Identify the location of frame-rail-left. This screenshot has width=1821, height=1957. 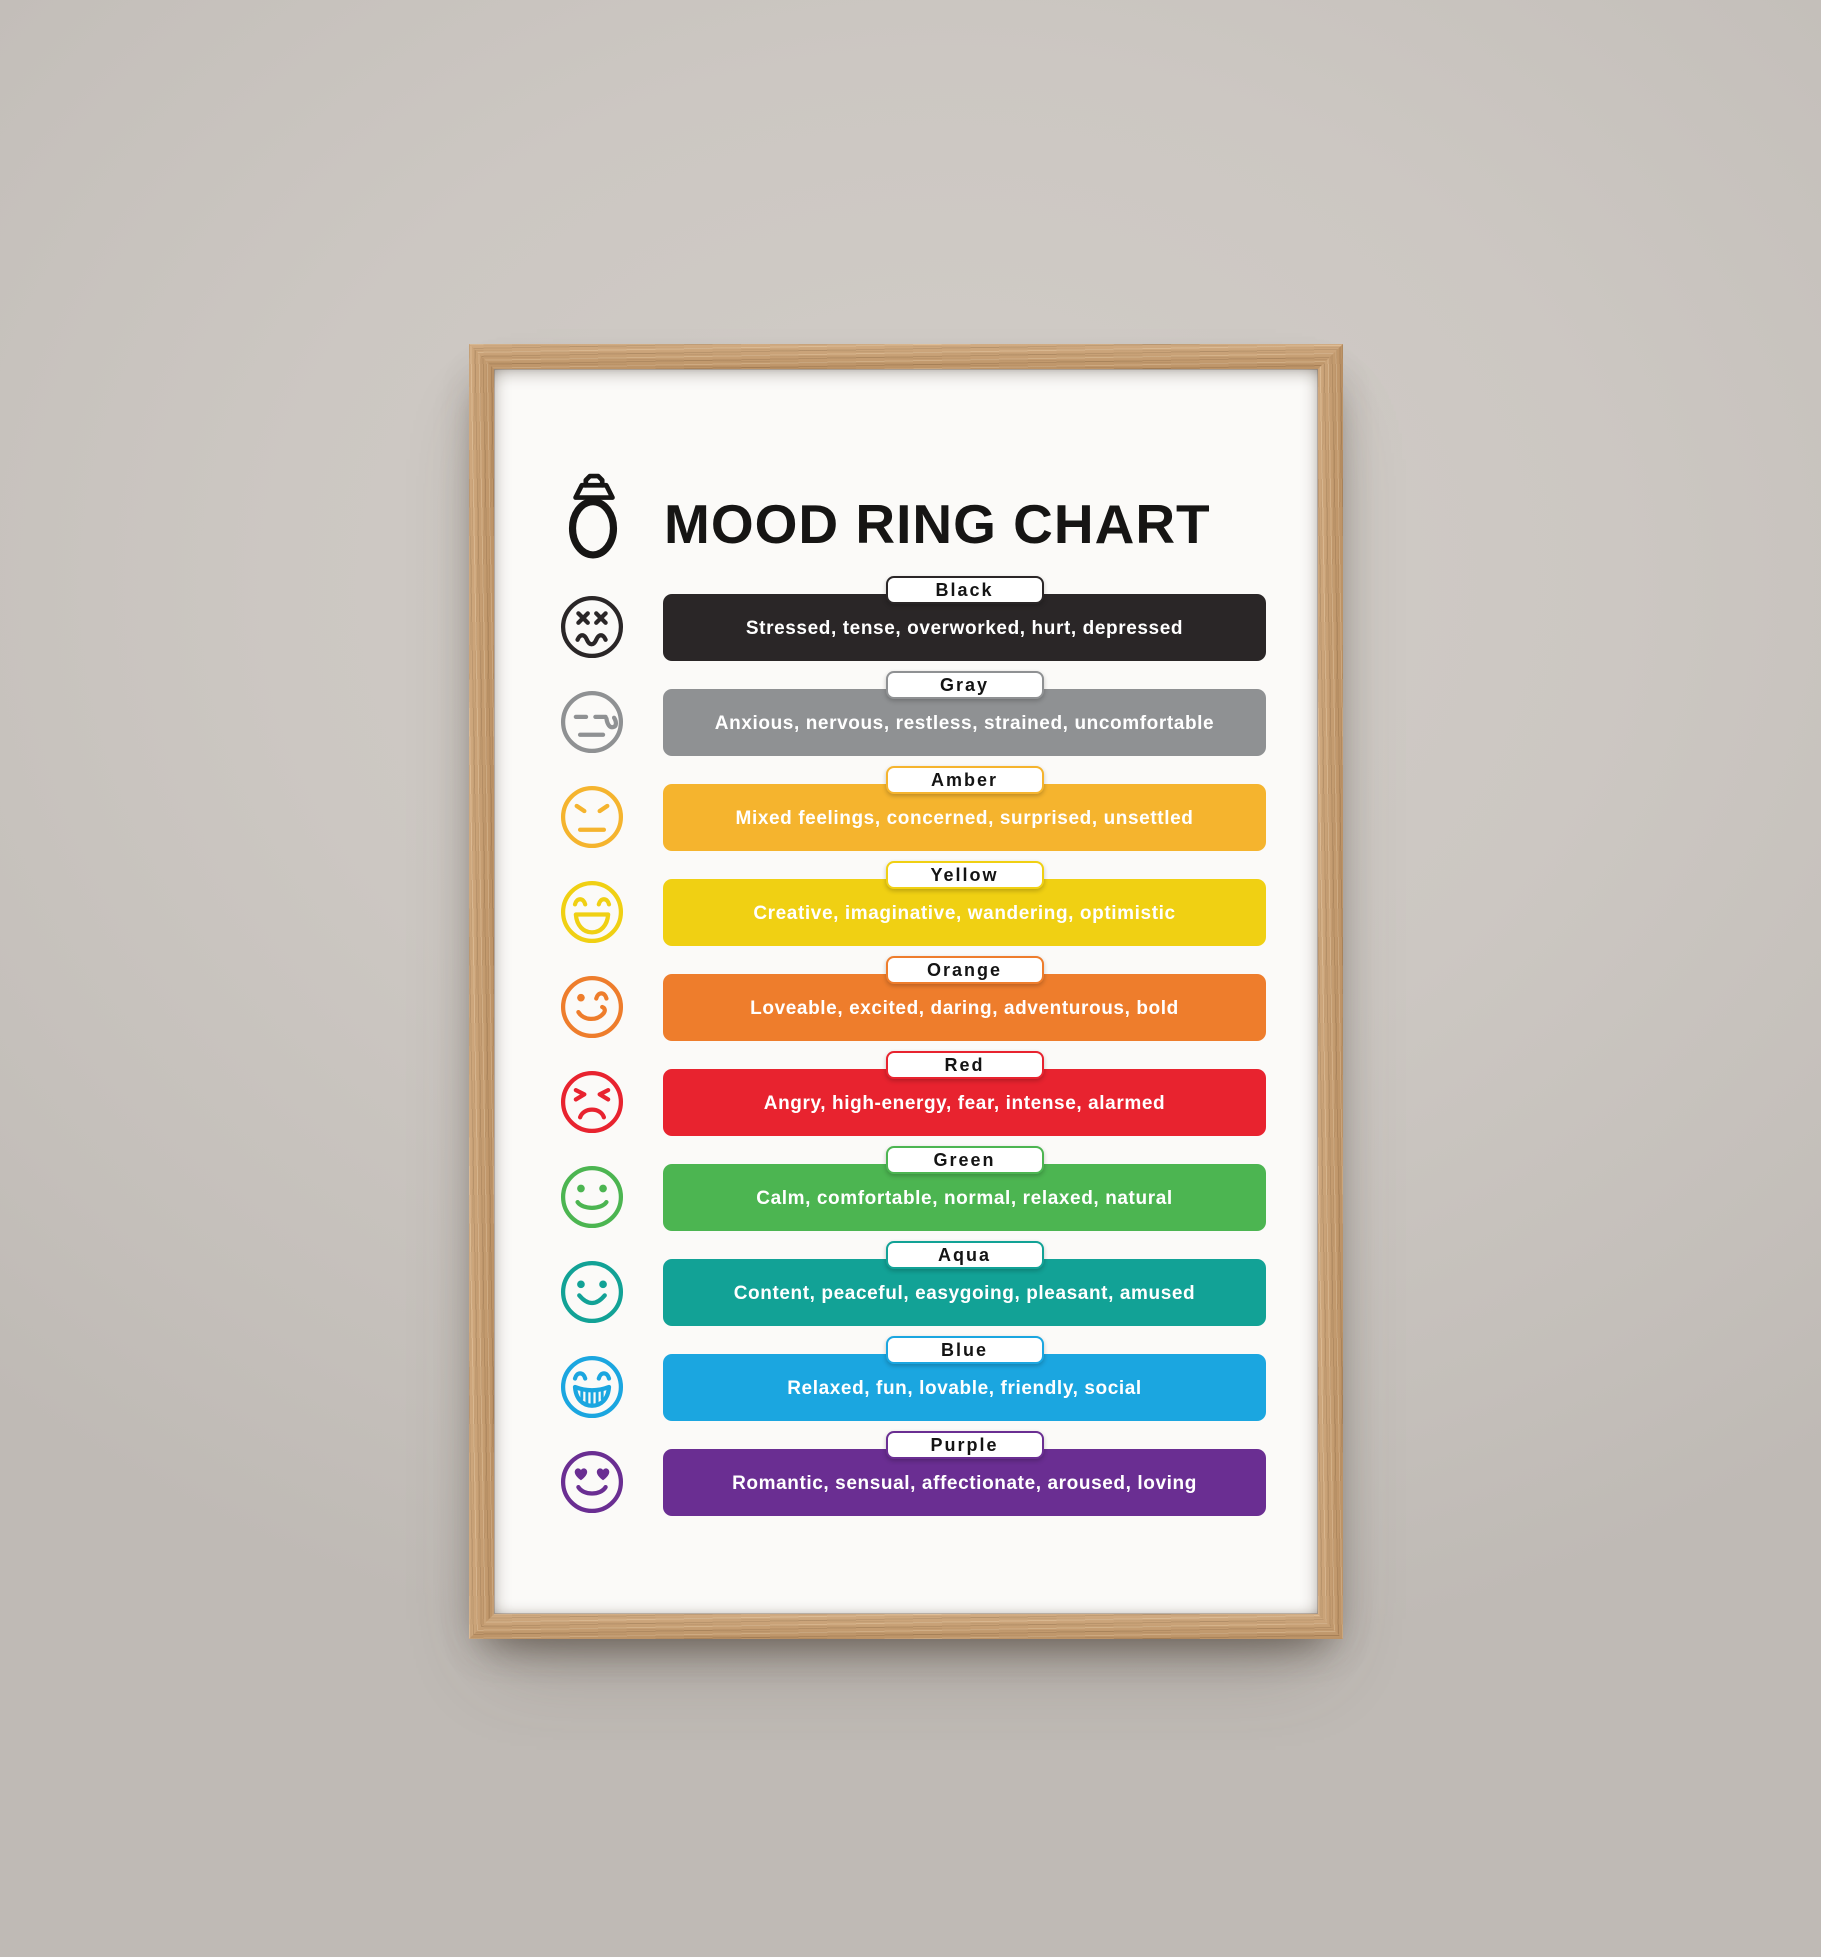
(481, 991).